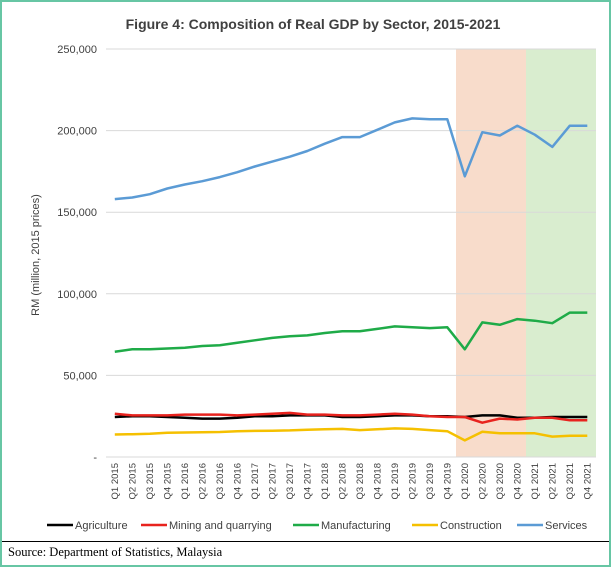 The height and width of the screenshot is (569, 611). I want to click on y-tick-label: 100,000, so click(77, 295).